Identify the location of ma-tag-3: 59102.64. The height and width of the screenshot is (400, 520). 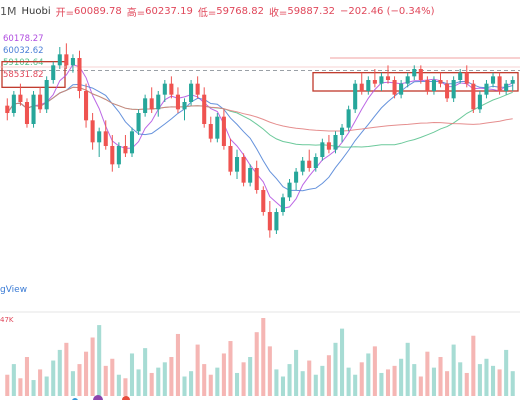
(23, 63).